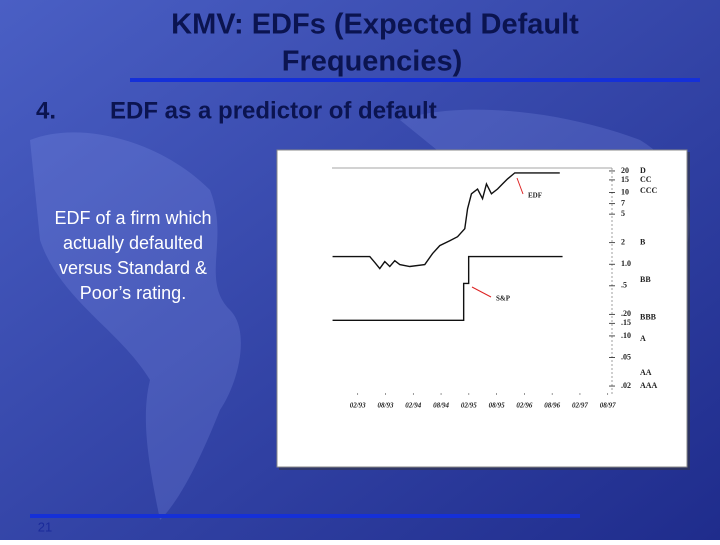  I want to click on y-tick-label: 10, so click(625, 191).